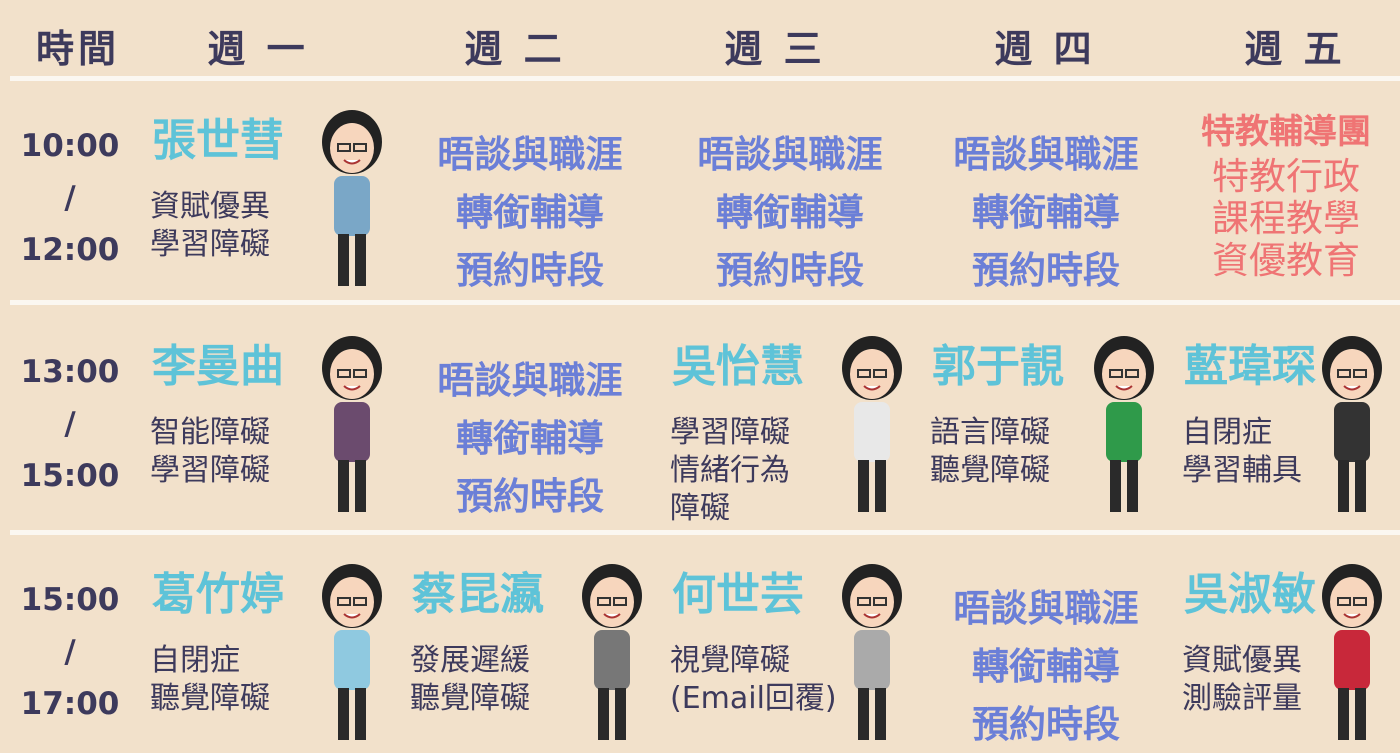 The image size is (1400, 753). I want to click on time-label: 17:00, so click(70, 704).